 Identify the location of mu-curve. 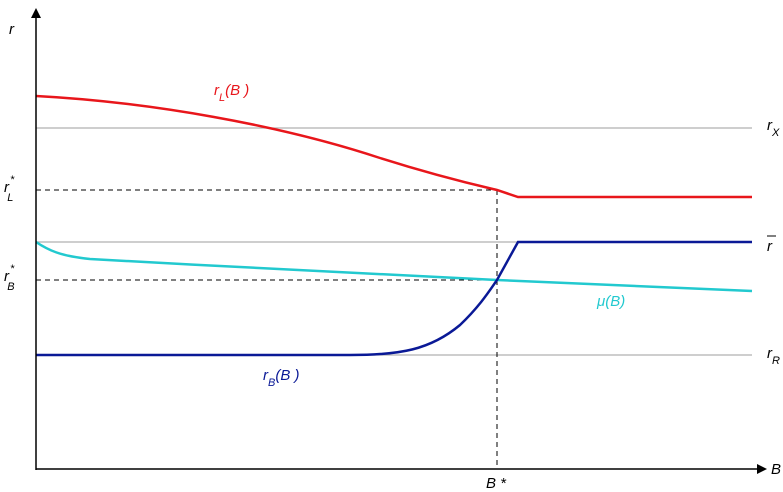
(394, 266).